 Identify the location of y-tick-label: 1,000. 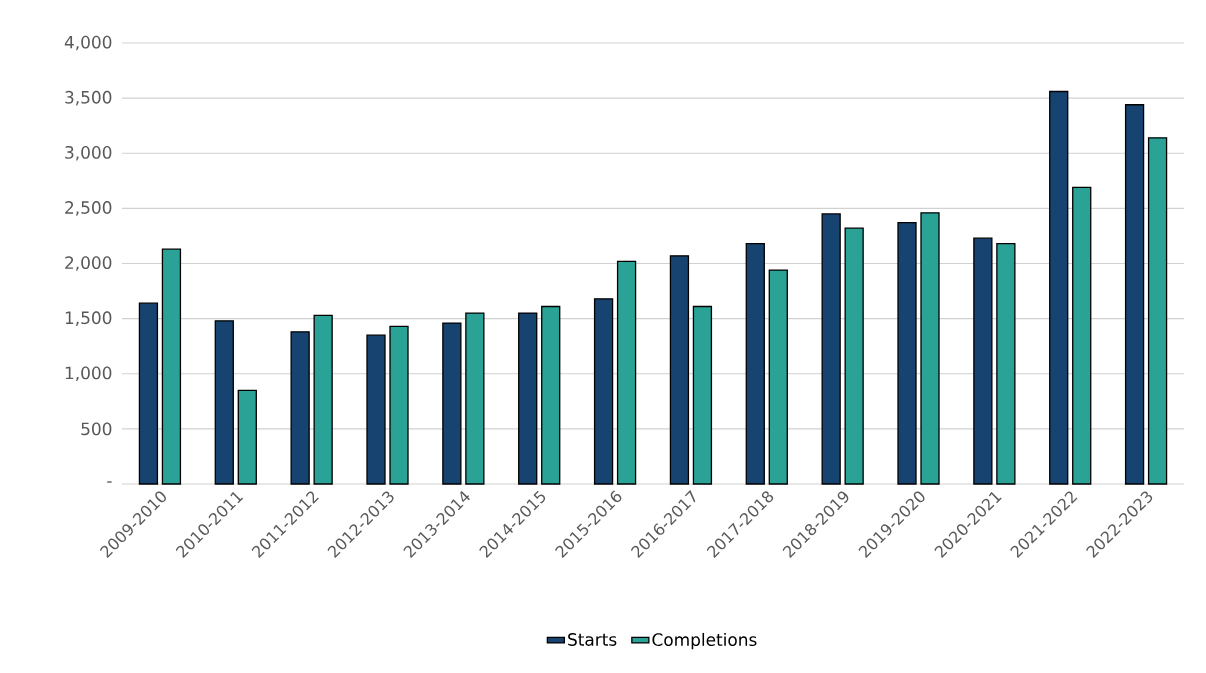
(88, 374).